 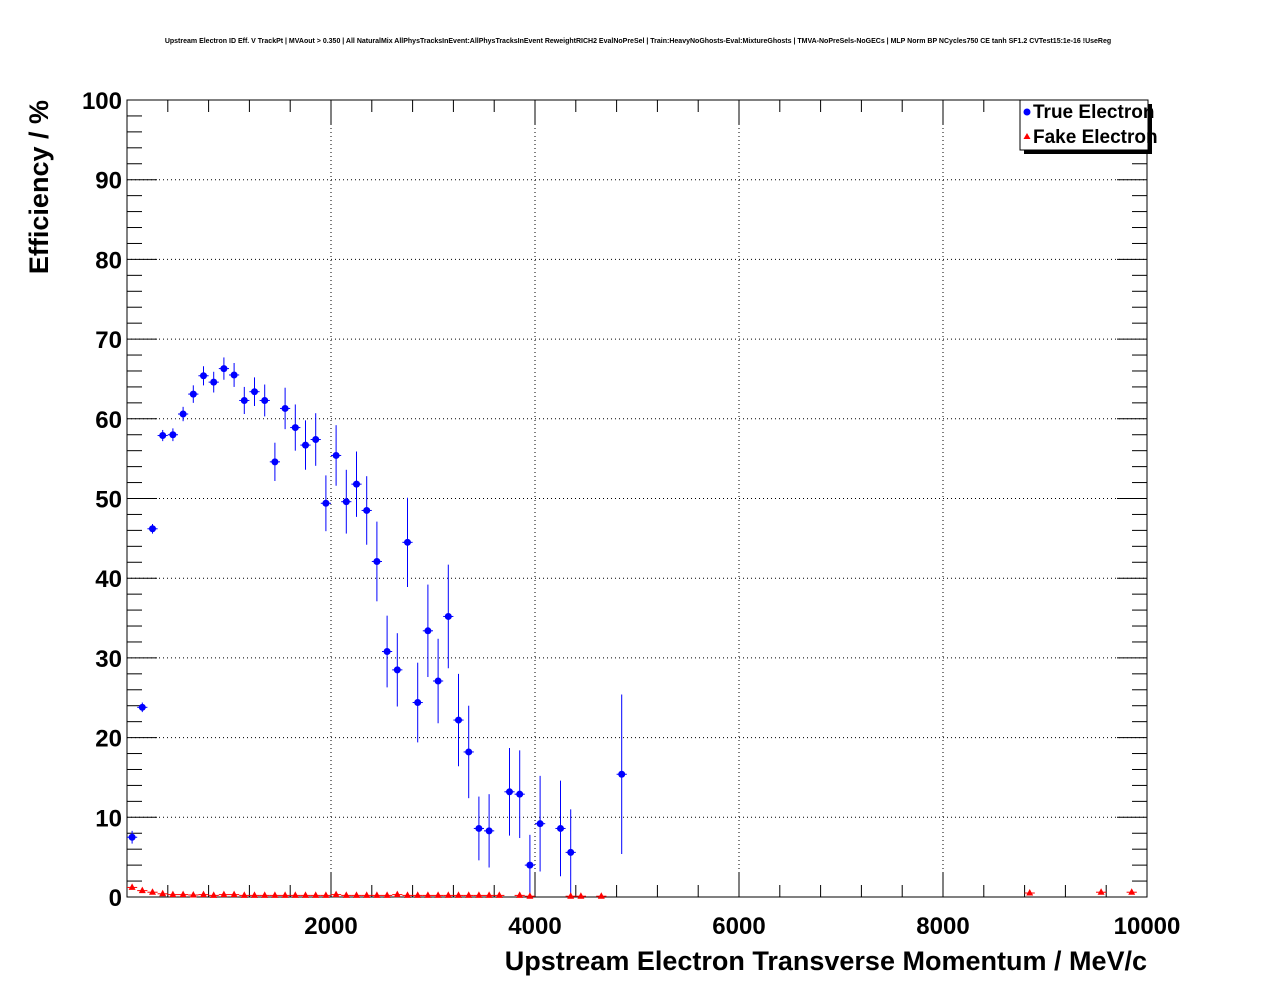 I want to click on x-tick-label: 6000, so click(x=738, y=926).